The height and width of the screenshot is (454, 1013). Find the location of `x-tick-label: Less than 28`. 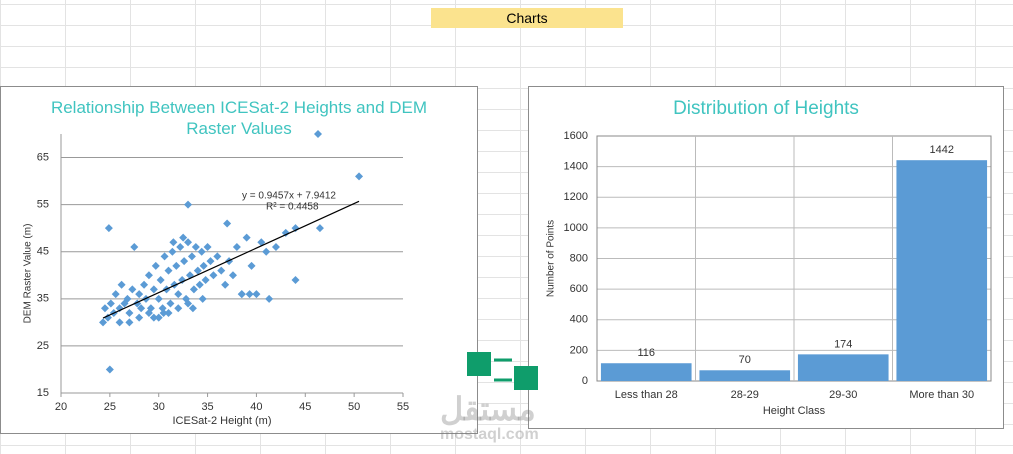

x-tick-label: Less than 28 is located at coordinates (646, 395).